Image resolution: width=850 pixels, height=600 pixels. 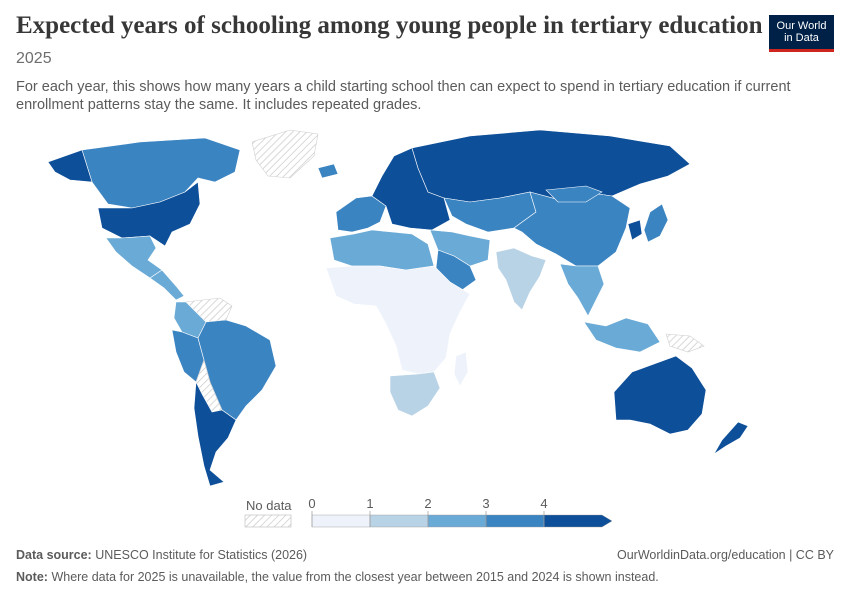 What do you see at coordinates (622, 335) in the screenshot?
I see `region-indonesia` at bounding box center [622, 335].